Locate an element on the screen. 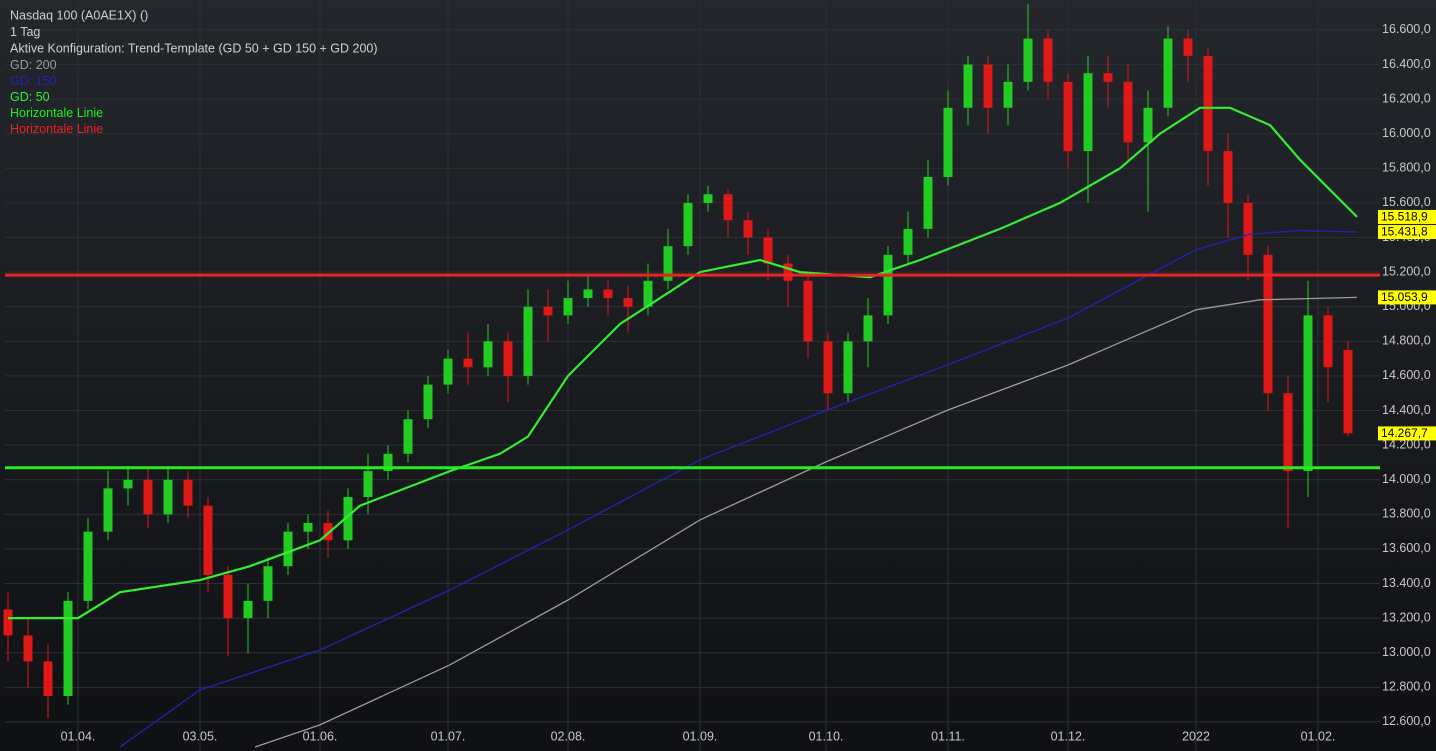  y-tick-label: 14.800,0 is located at coordinates (1406, 341).